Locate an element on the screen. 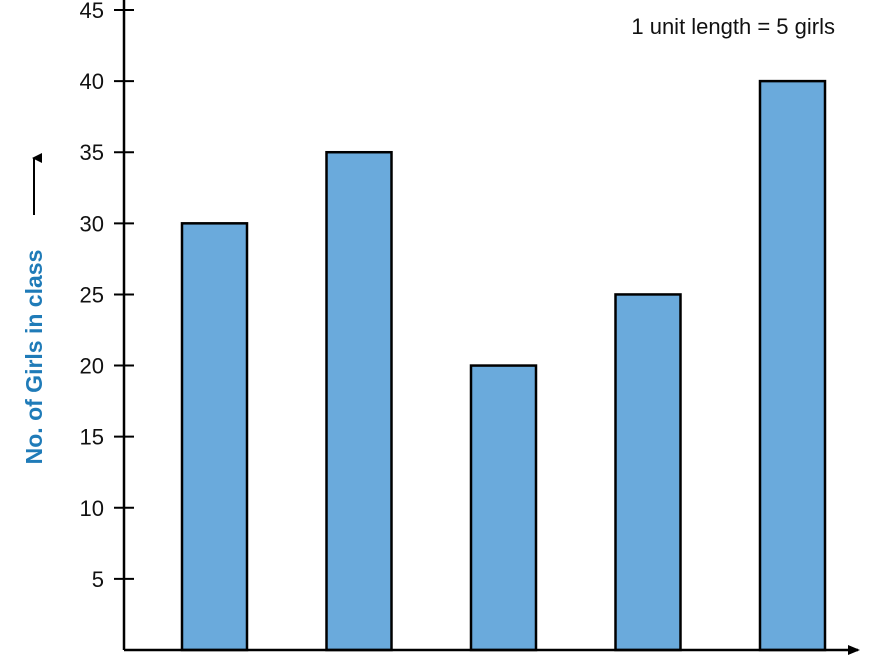  y-tick-label: 45 is located at coordinates (92, 11).